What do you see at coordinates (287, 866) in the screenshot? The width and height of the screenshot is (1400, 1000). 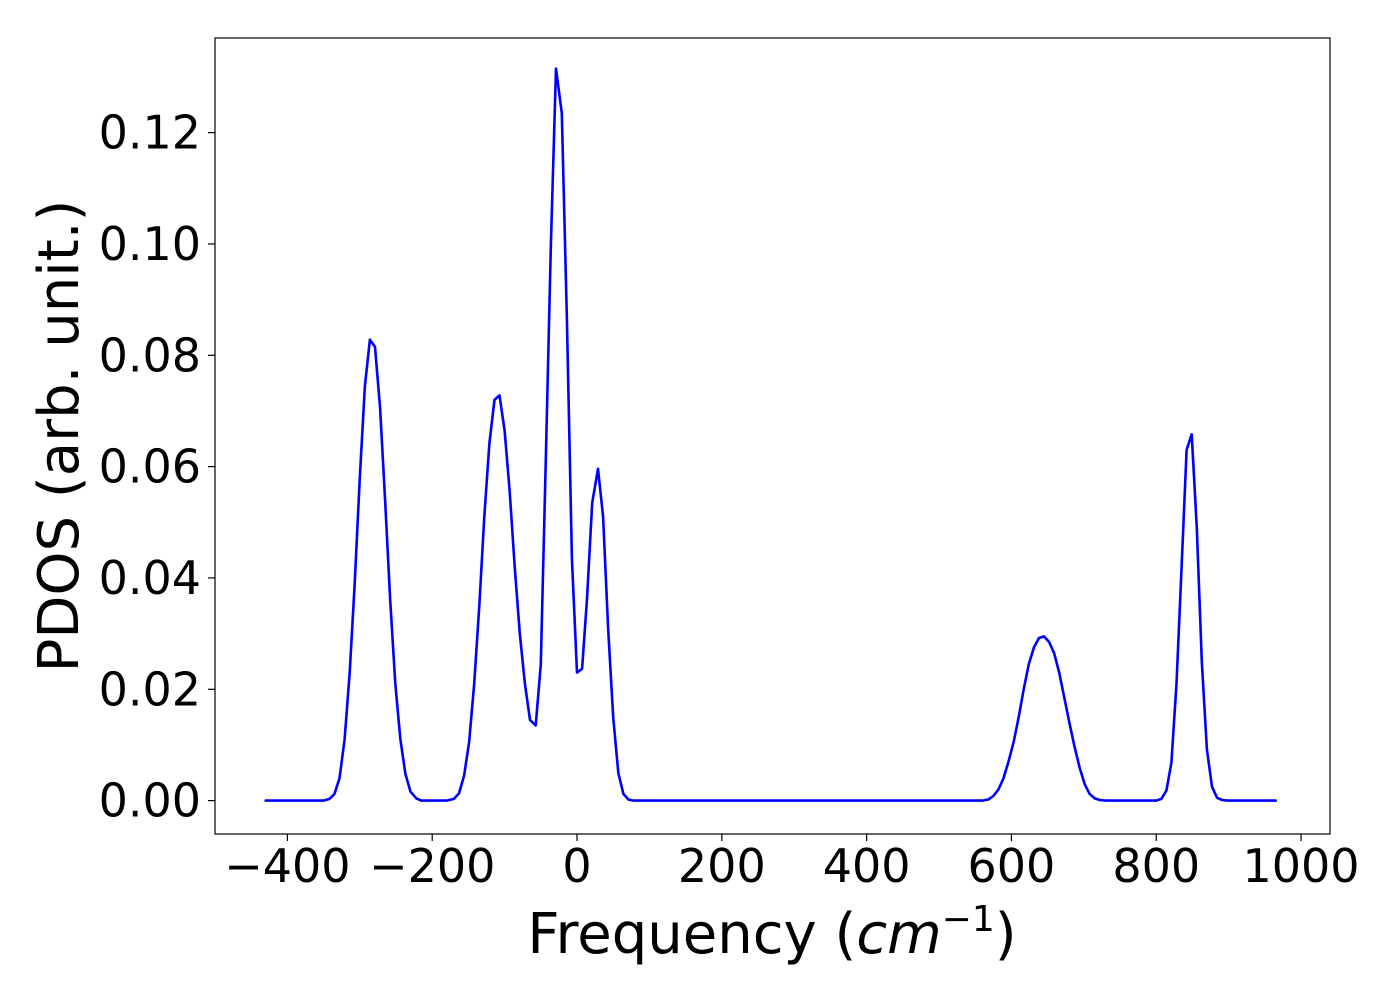 I see `x-tick-label: −400` at bounding box center [287, 866].